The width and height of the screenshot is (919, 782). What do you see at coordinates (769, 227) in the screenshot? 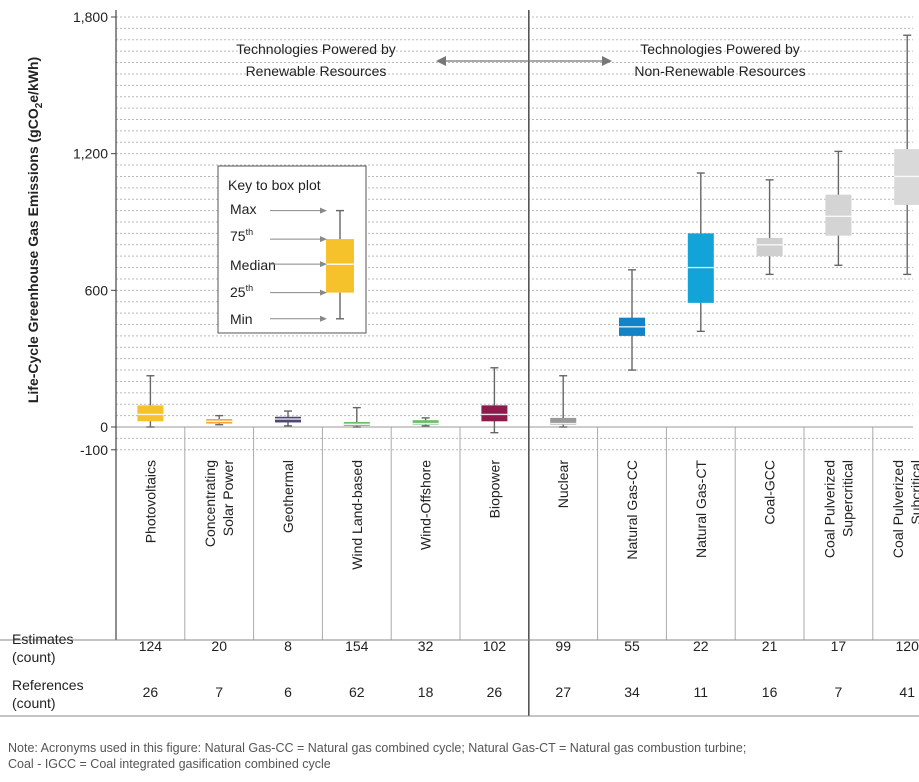
I see `box-coal-gcc` at bounding box center [769, 227].